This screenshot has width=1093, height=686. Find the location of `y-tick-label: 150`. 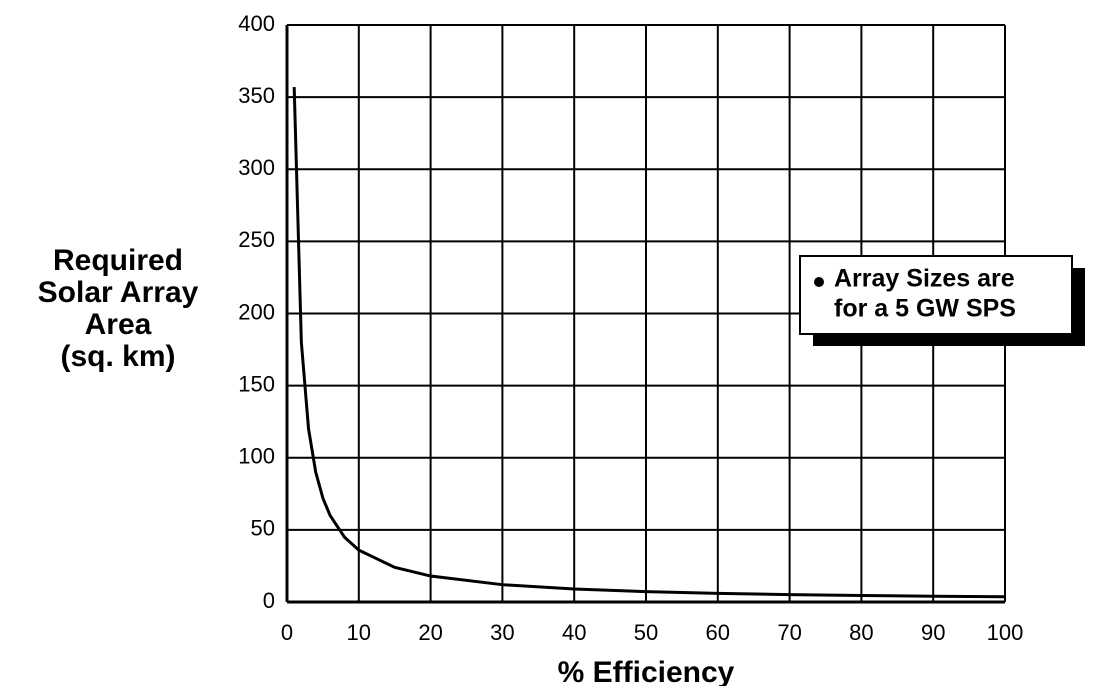

y-tick-label: 150 is located at coordinates (256, 383).